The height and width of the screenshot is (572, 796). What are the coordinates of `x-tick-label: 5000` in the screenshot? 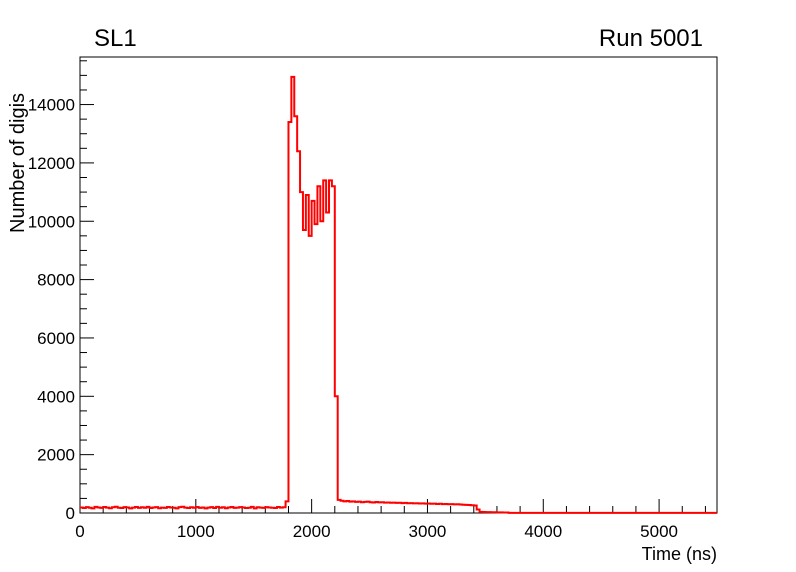 It's located at (659, 531).